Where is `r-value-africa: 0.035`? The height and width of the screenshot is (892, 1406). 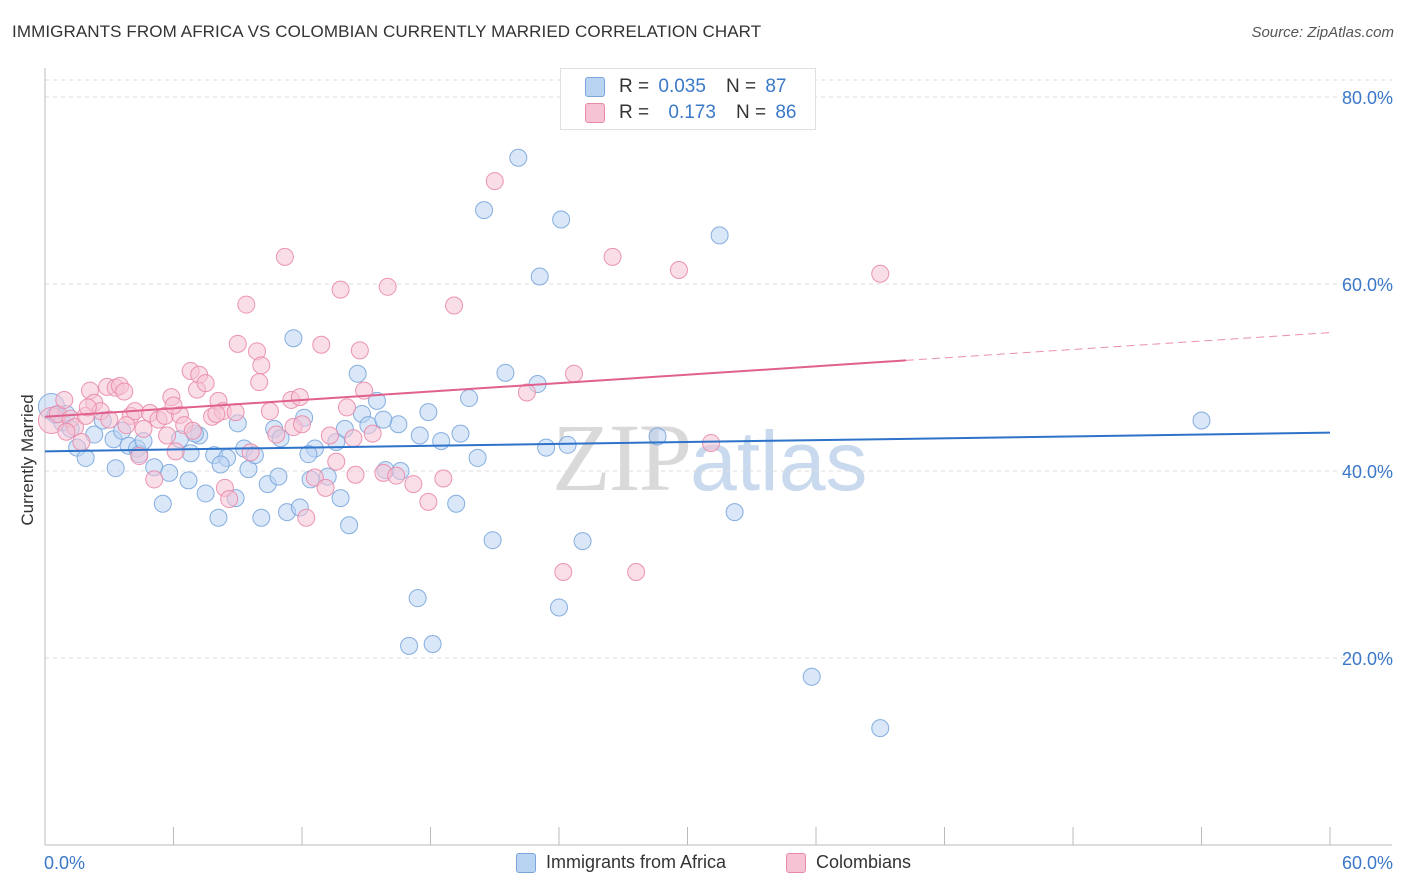 r-value-africa: 0.035 is located at coordinates (682, 86).